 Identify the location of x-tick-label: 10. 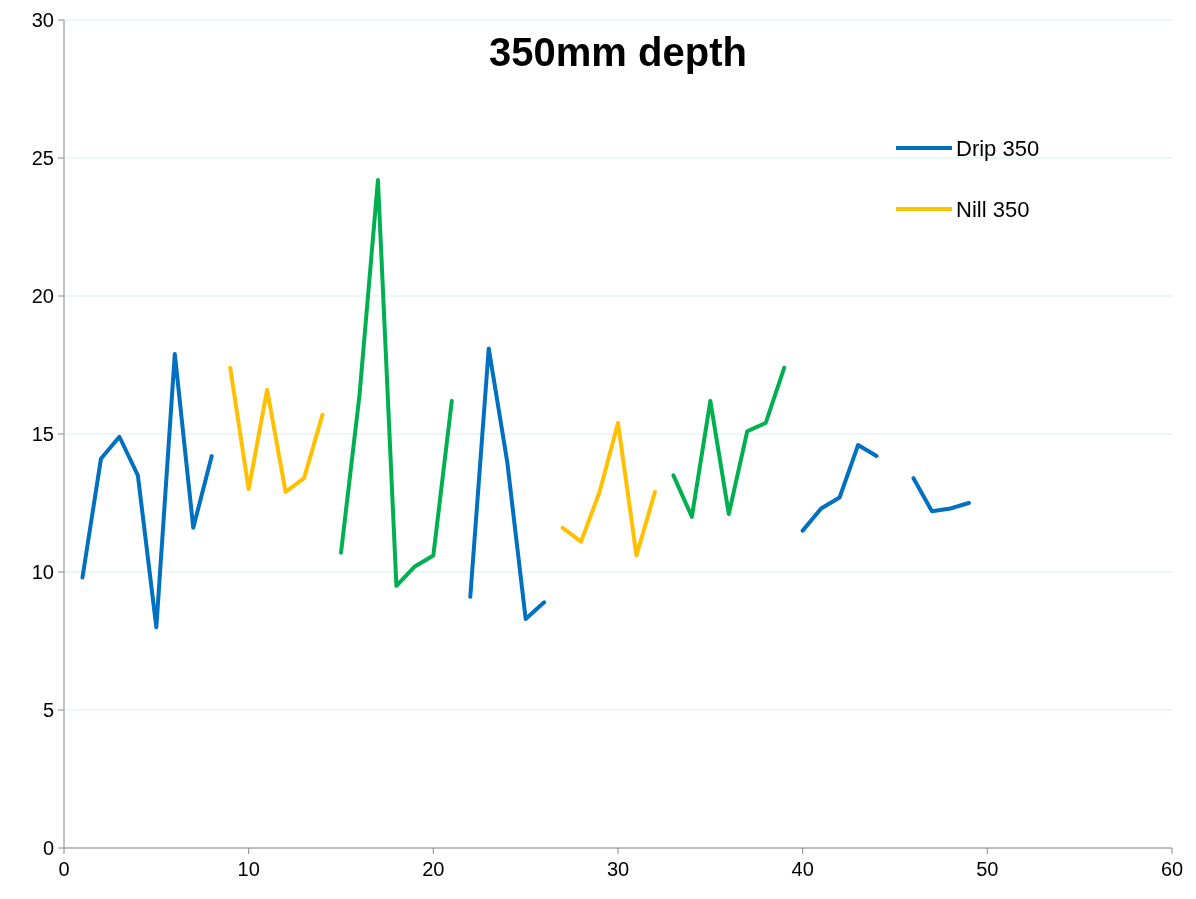
(248, 869).